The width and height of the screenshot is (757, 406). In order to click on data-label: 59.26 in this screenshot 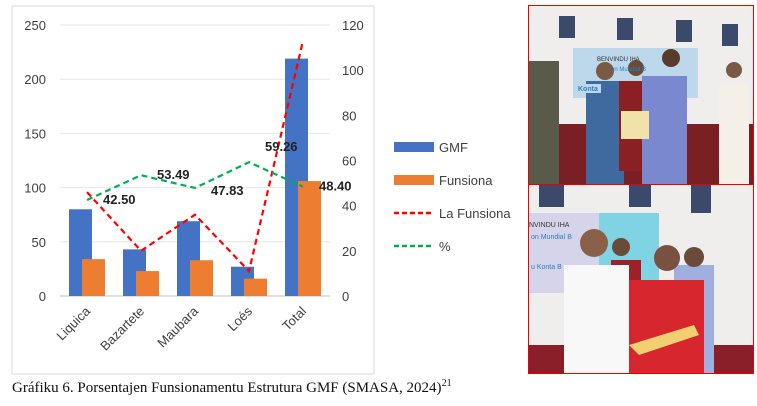, I will do `click(281, 146)`.